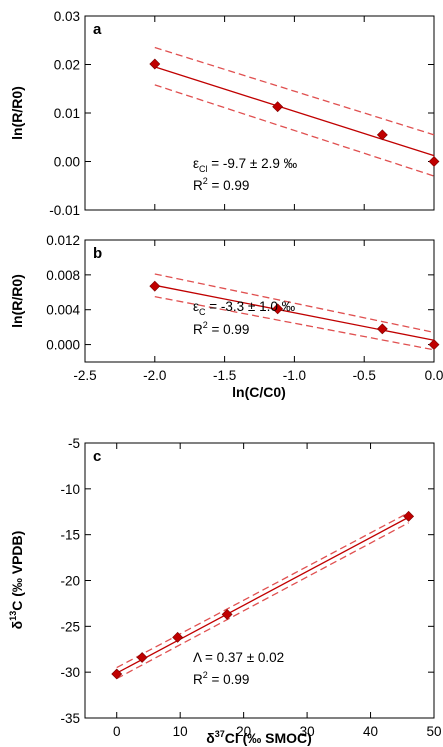  What do you see at coordinates (84, 375) in the screenshot?
I see `x-tick-label: -2.5` at bounding box center [84, 375].